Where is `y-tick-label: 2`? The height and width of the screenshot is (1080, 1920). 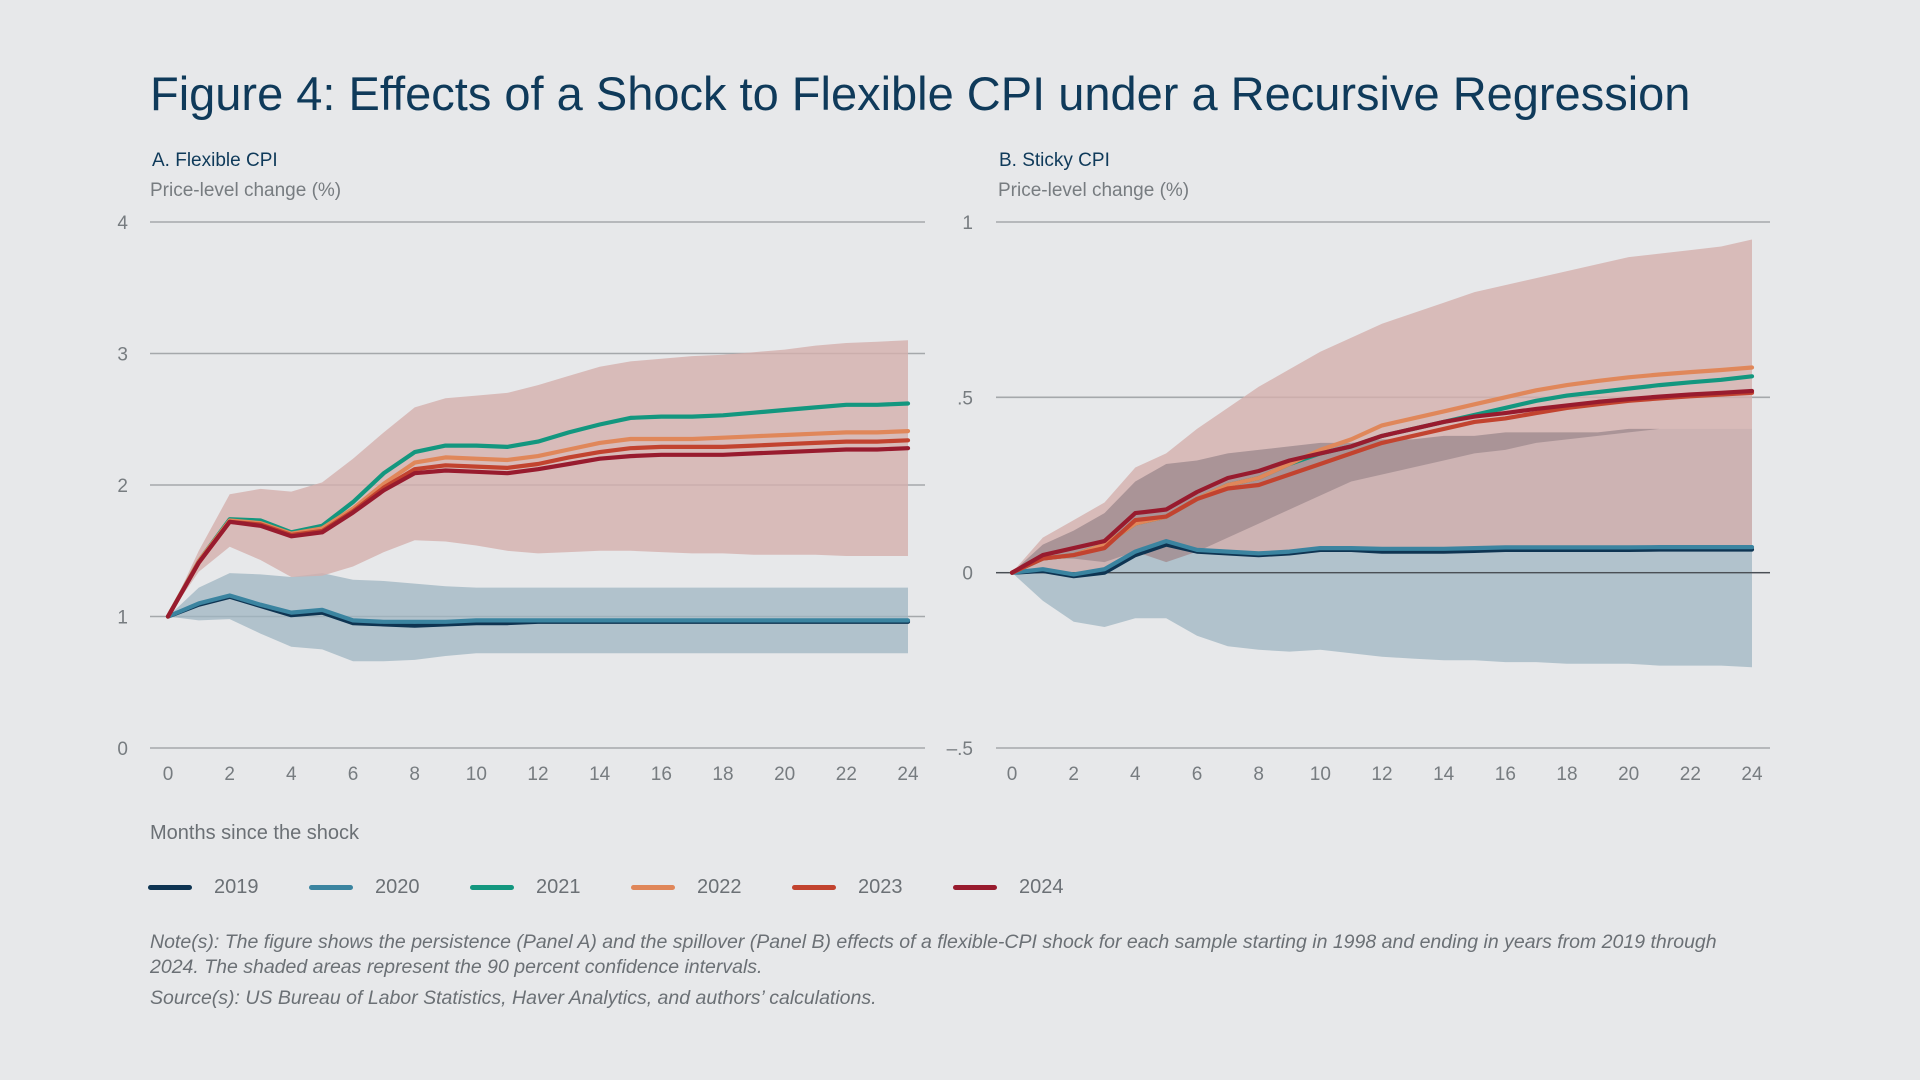 y-tick-label: 2 is located at coordinates (122, 486).